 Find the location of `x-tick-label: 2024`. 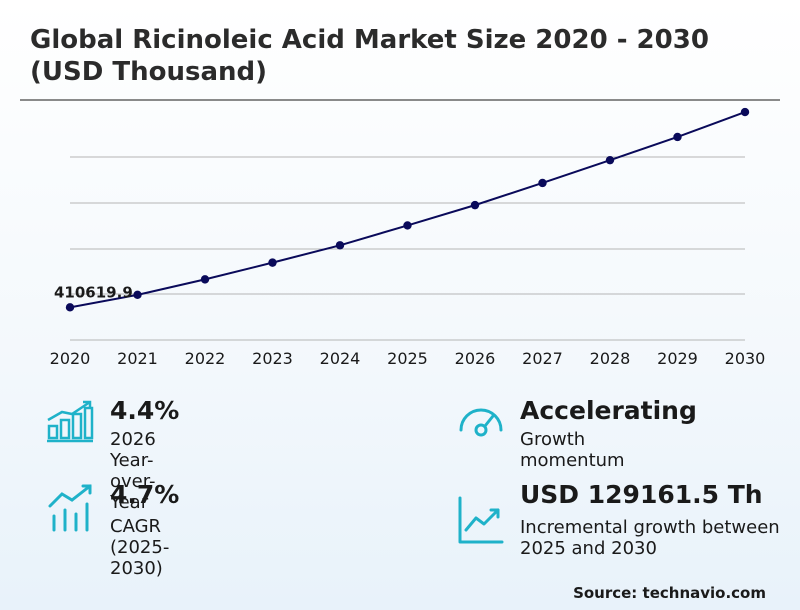

x-tick-label: 2024 is located at coordinates (340, 358).